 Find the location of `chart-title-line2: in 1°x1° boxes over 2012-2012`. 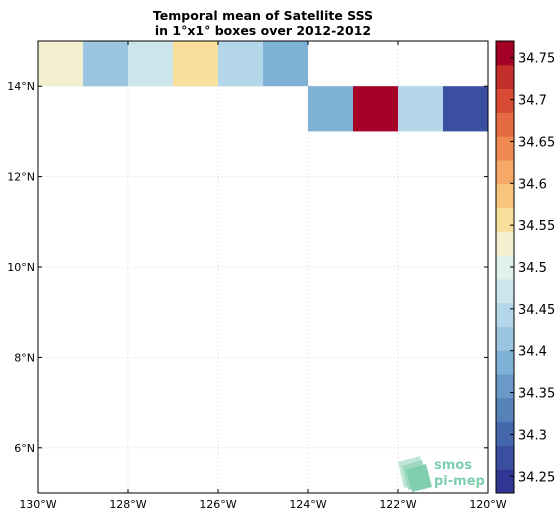

chart-title-line2: in 1°x1° boxes over 2012-2012 is located at coordinates (263, 30).